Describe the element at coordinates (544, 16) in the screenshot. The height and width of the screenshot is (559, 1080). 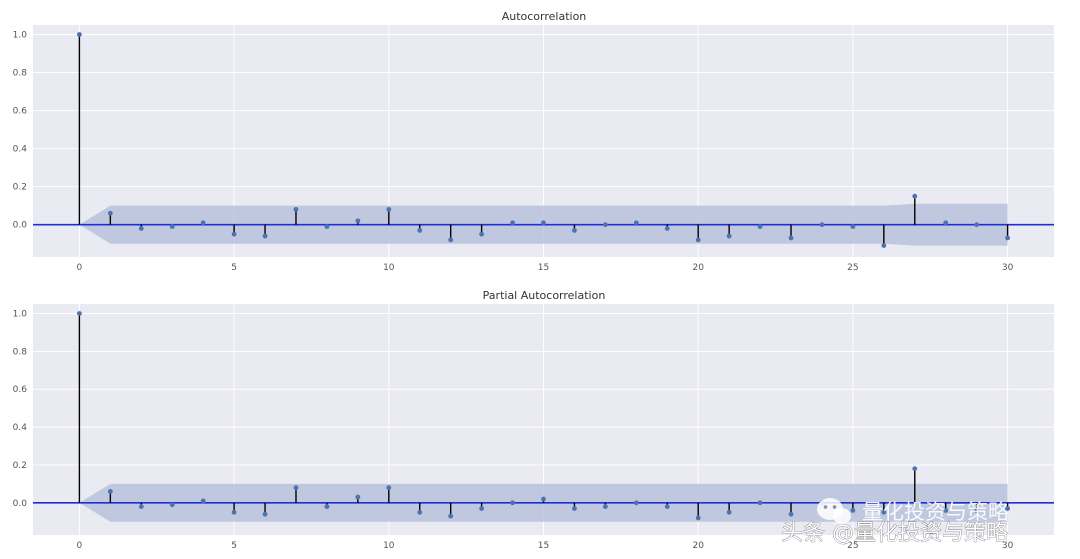
I see `chart-title-autocorrelation: Autocorrelation` at that location.